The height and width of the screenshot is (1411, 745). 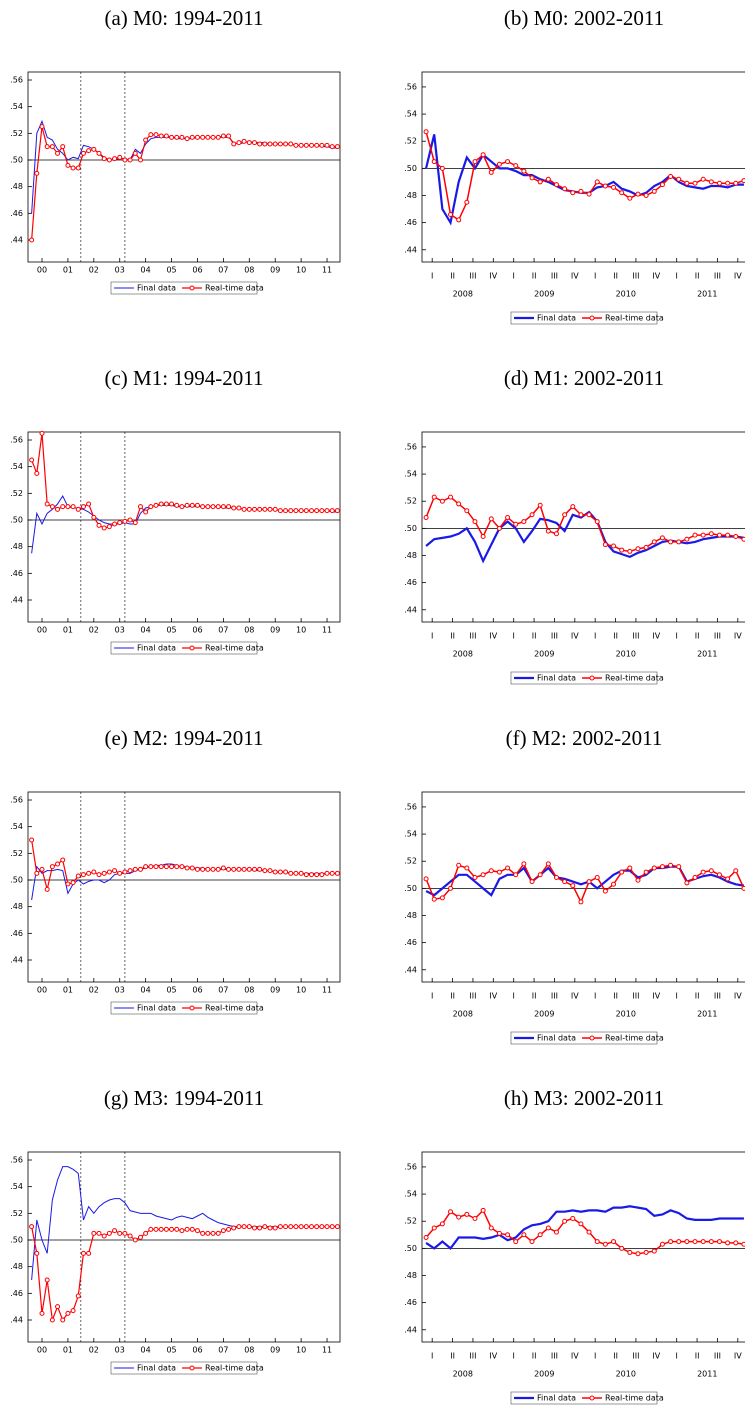 I want to click on plot-frame, so click(x=184, y=1247).